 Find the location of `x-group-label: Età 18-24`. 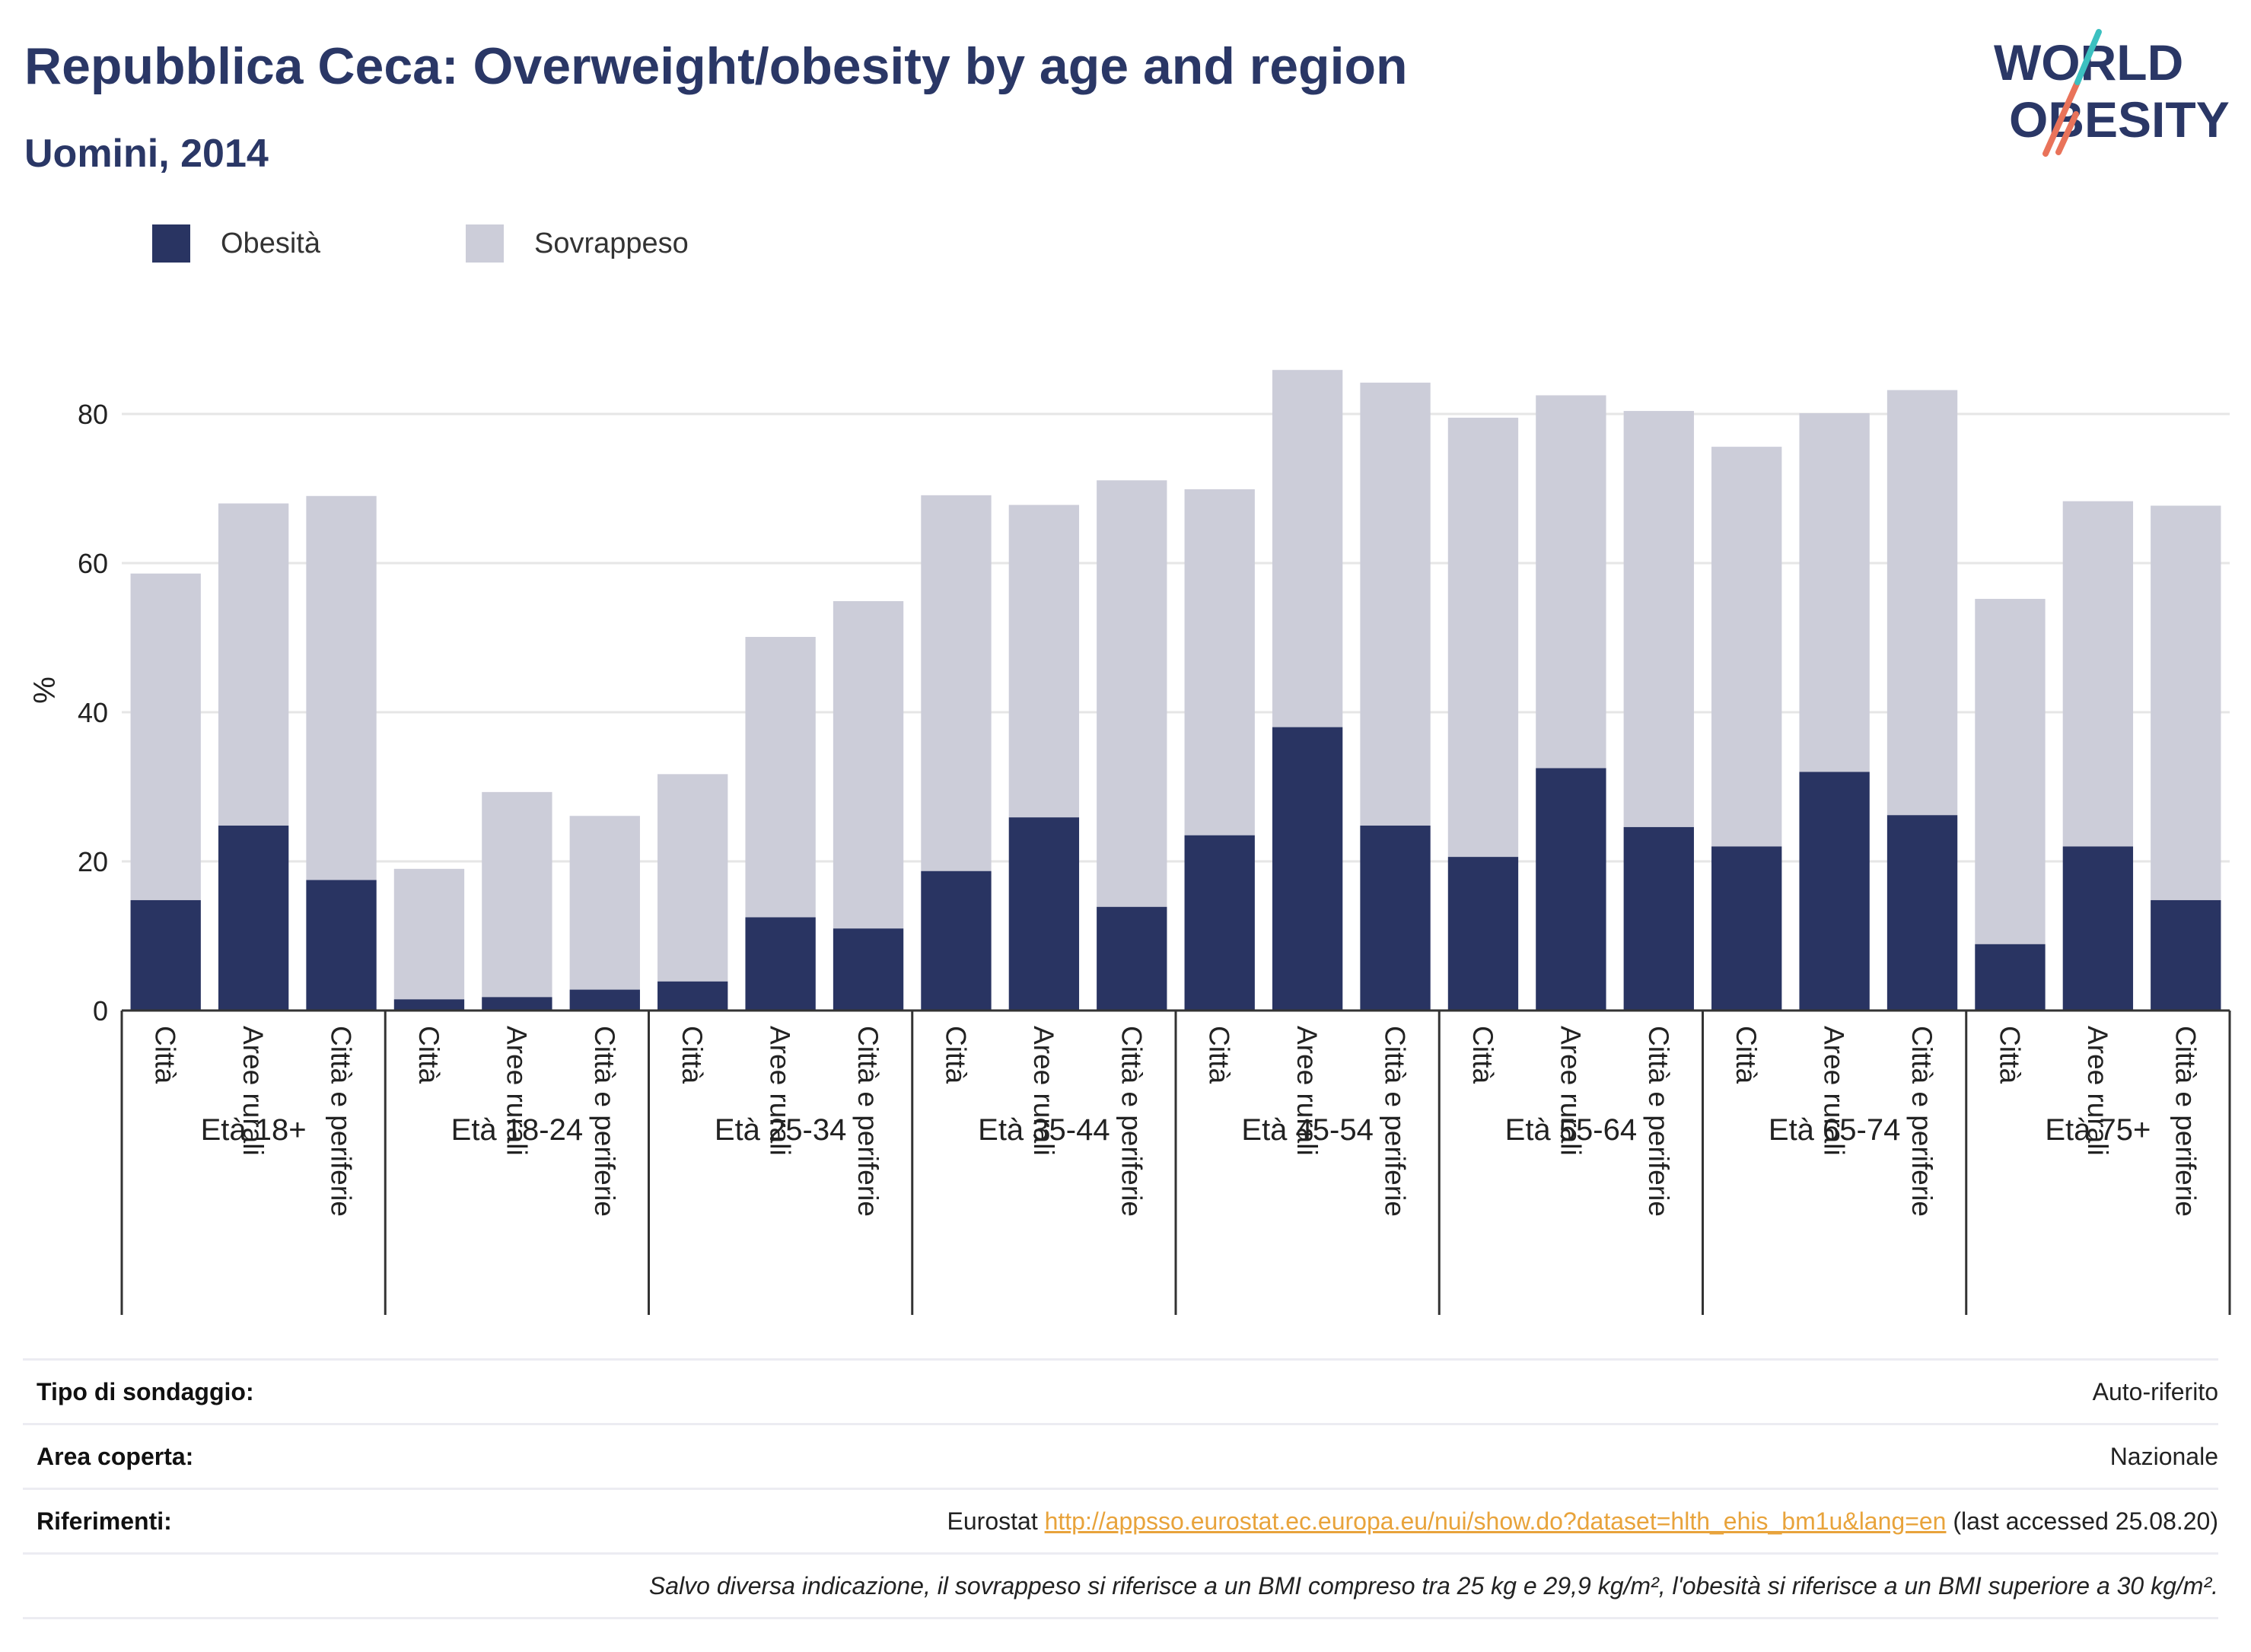

x-group-label: Età 18-24 is located at coordinates (517, 1130).